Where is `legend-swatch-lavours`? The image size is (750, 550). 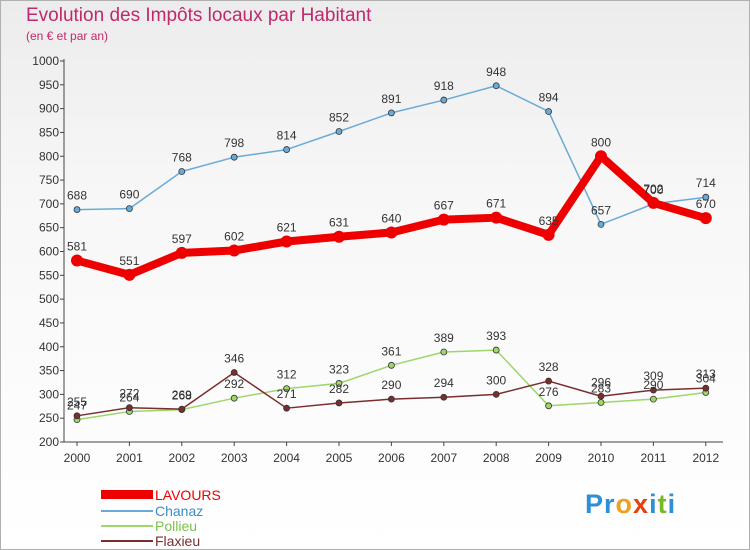 legend-swatch-lavours is located at coordinates (127, 494).